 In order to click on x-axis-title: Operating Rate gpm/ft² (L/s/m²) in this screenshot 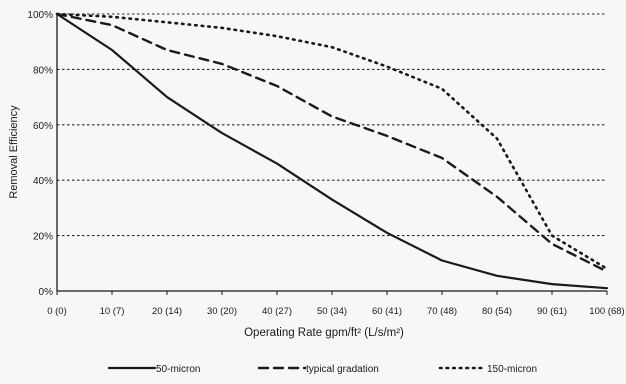, I will do `click(324, 333)`.